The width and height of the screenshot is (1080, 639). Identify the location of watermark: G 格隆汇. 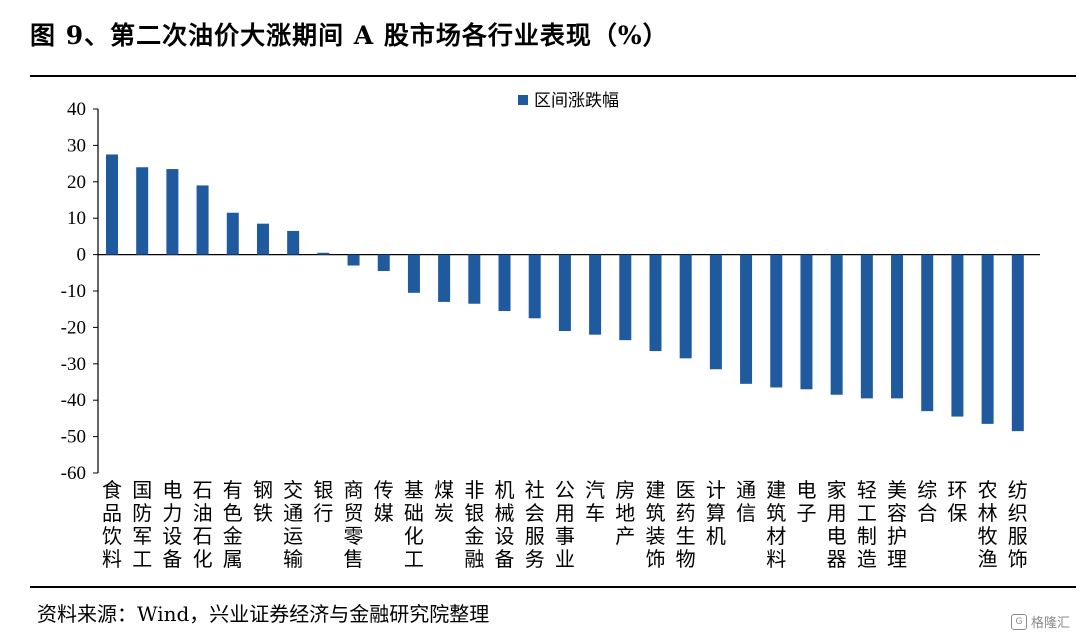
(1040, 621).